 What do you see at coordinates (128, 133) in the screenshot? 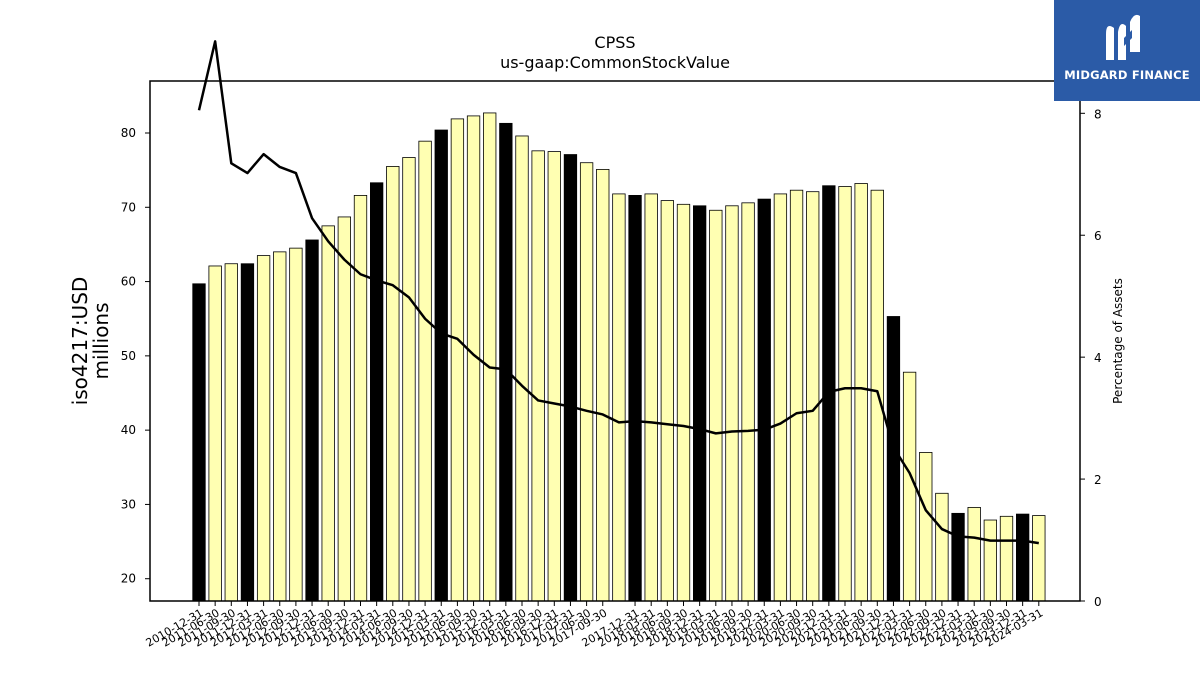
I see `y-tick-label: 80` at bounding box center [128, 133].